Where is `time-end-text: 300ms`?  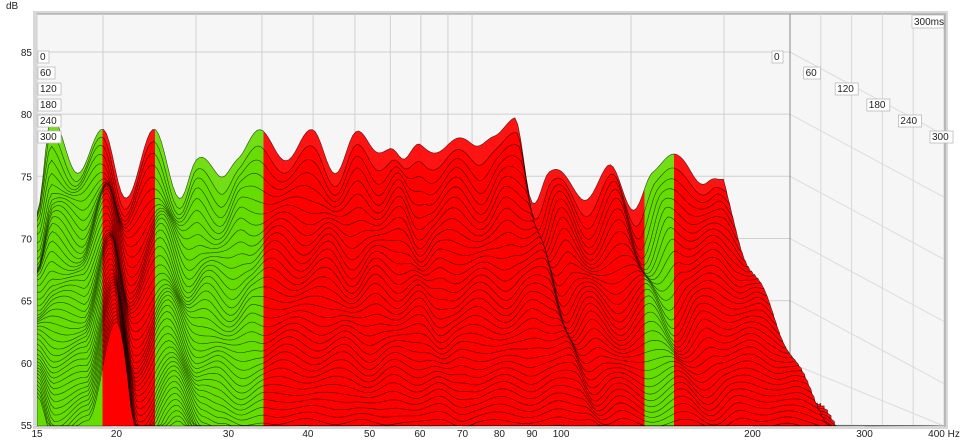 time-end-text: 300ms is located at coordinates (929, 22).